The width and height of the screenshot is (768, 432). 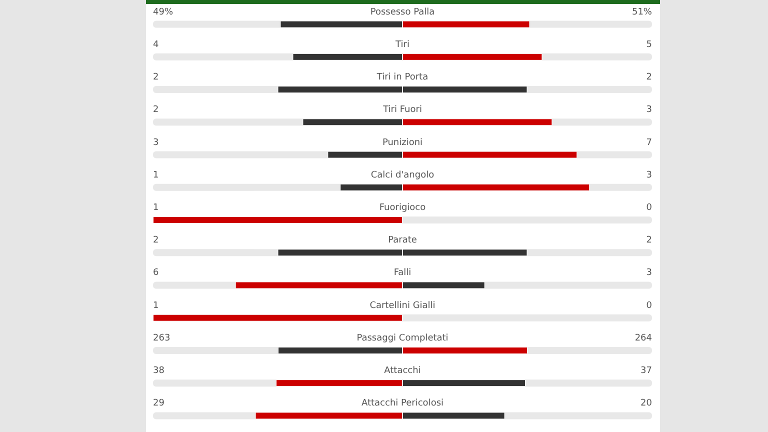 What do you see at coordinates (402, 77) in the screenshot?
I see `y-tick-label: Tiri in Porta` at bounding box center [402, 77].